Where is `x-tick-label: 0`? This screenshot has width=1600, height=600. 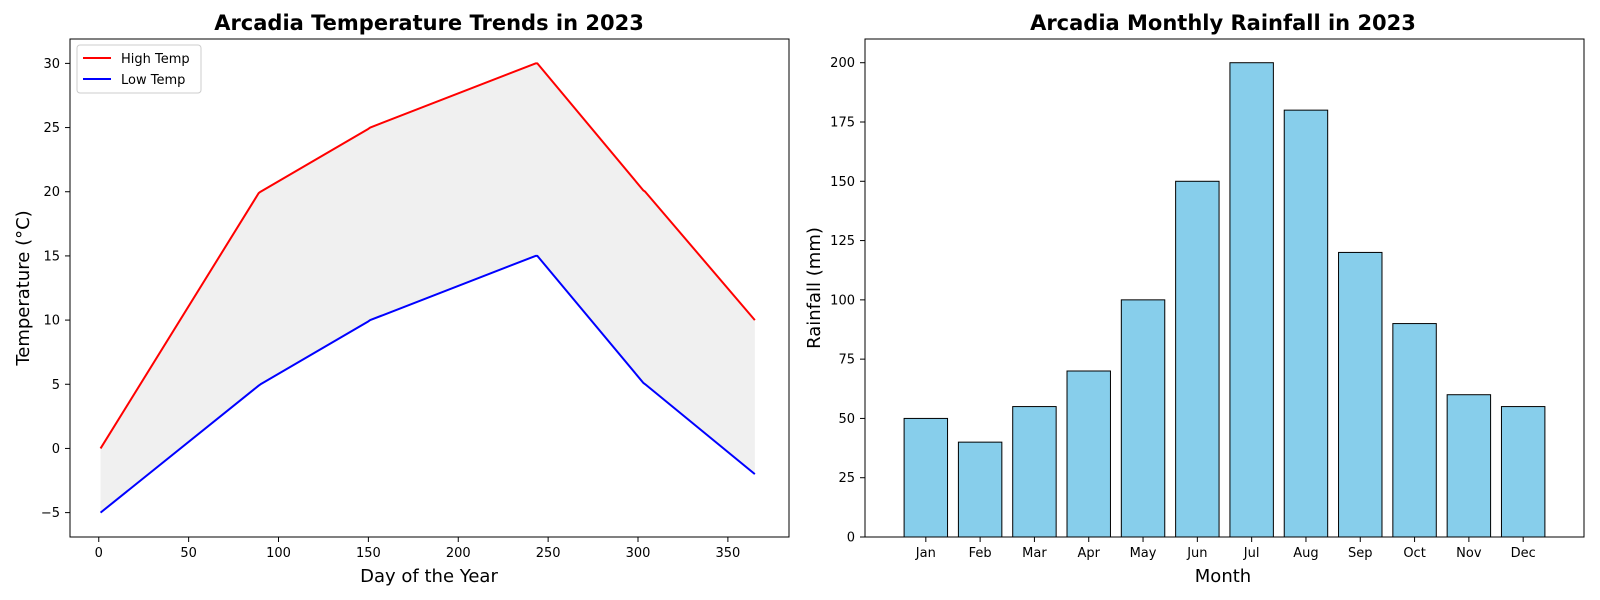
x-tick-label: 0 is located at coordinates (99, 553).